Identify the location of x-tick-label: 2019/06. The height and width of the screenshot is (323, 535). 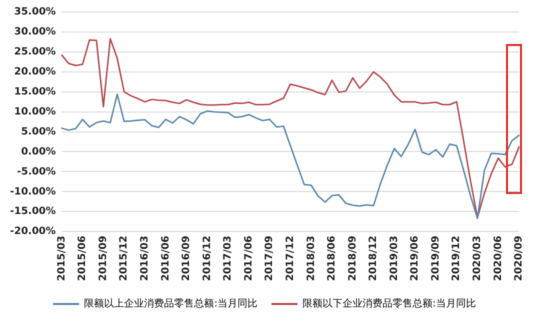
(415, 259).